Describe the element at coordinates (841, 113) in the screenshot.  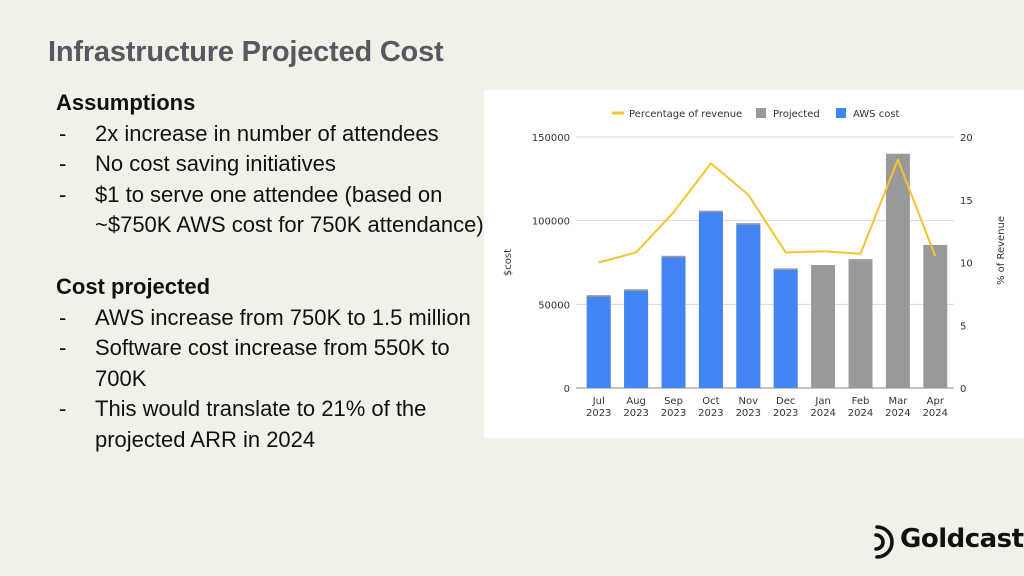
I see `legend-swatch-aws` at that location.